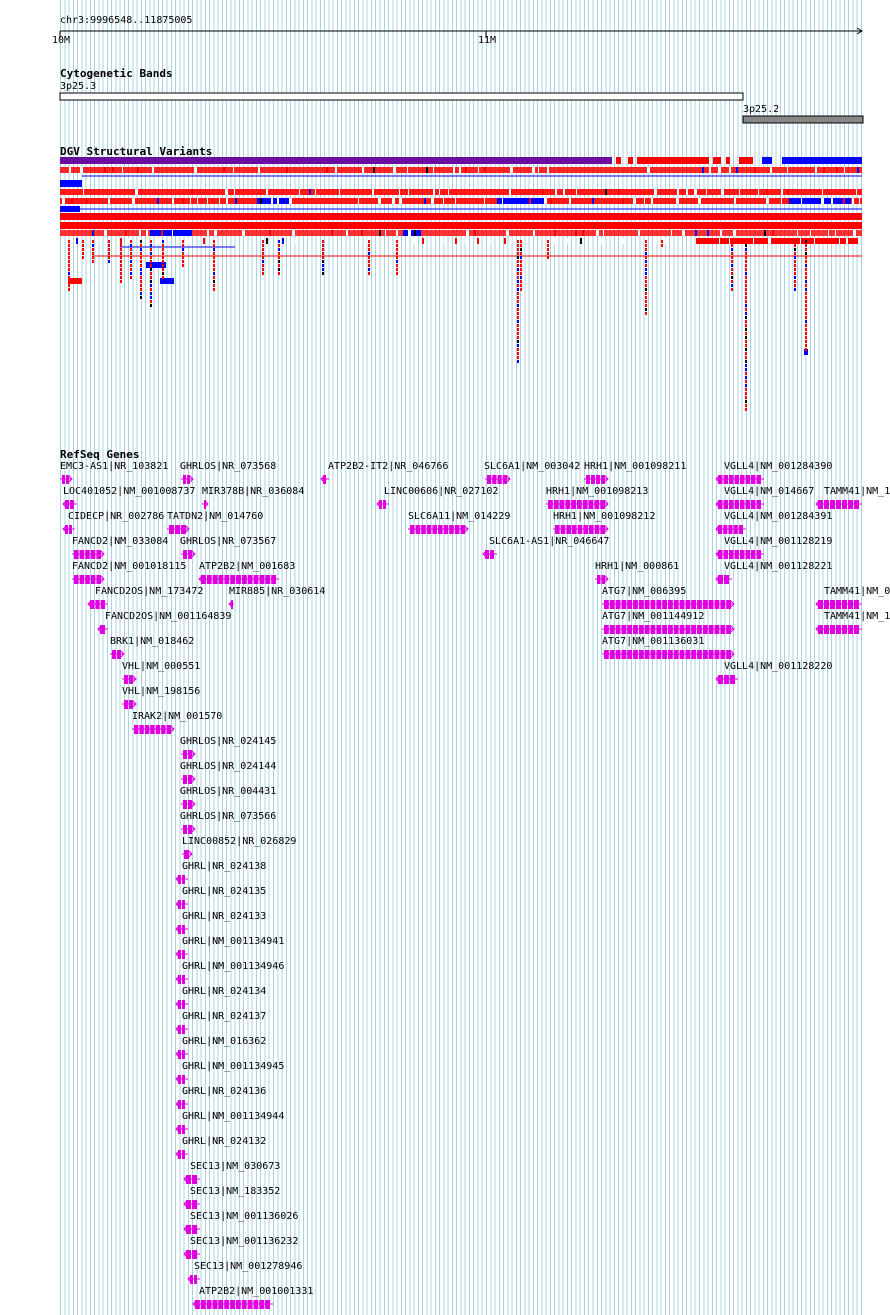  Describe the element at coordinates (857, 491) in the screenshot. I see `gene-label: TAMM41|NM_1` at that location.